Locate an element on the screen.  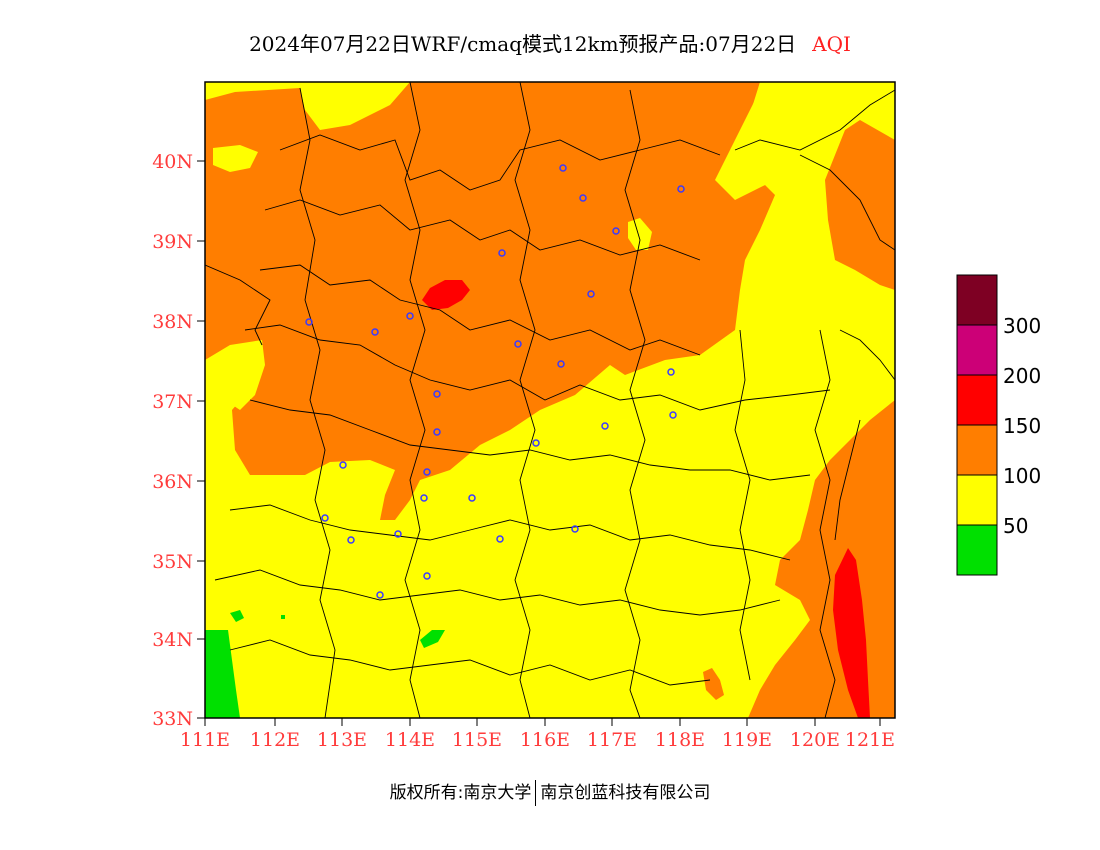
lat-label: 37N is located at coordinates (172, 402).